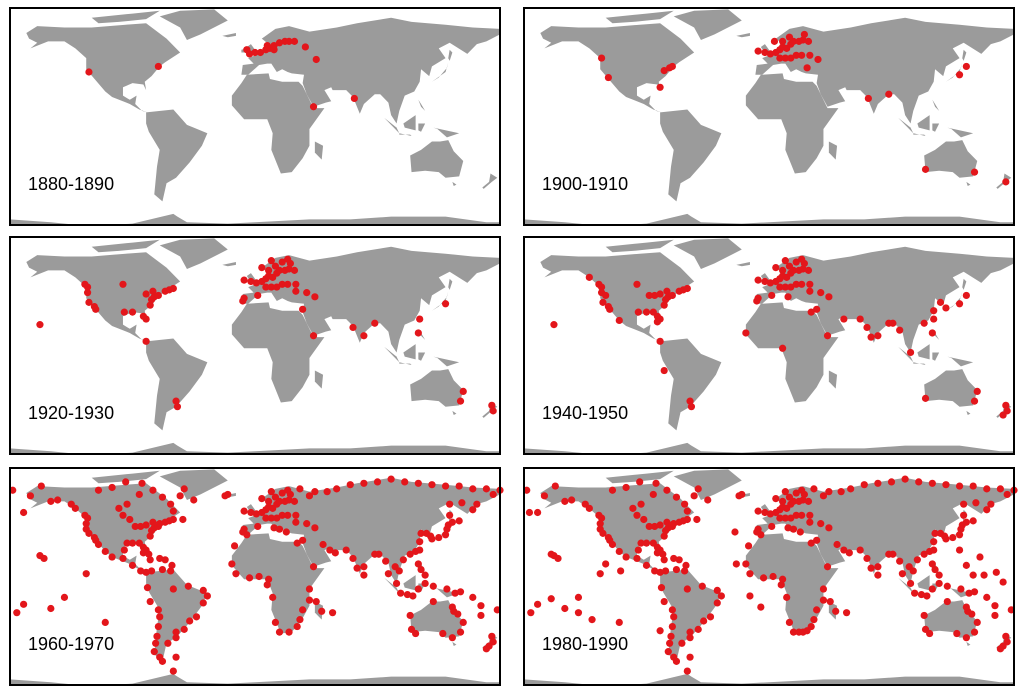  Describe the element at coordinates (585, 644) in the screenshot. I see `period-label: 1980-1990` at that location.